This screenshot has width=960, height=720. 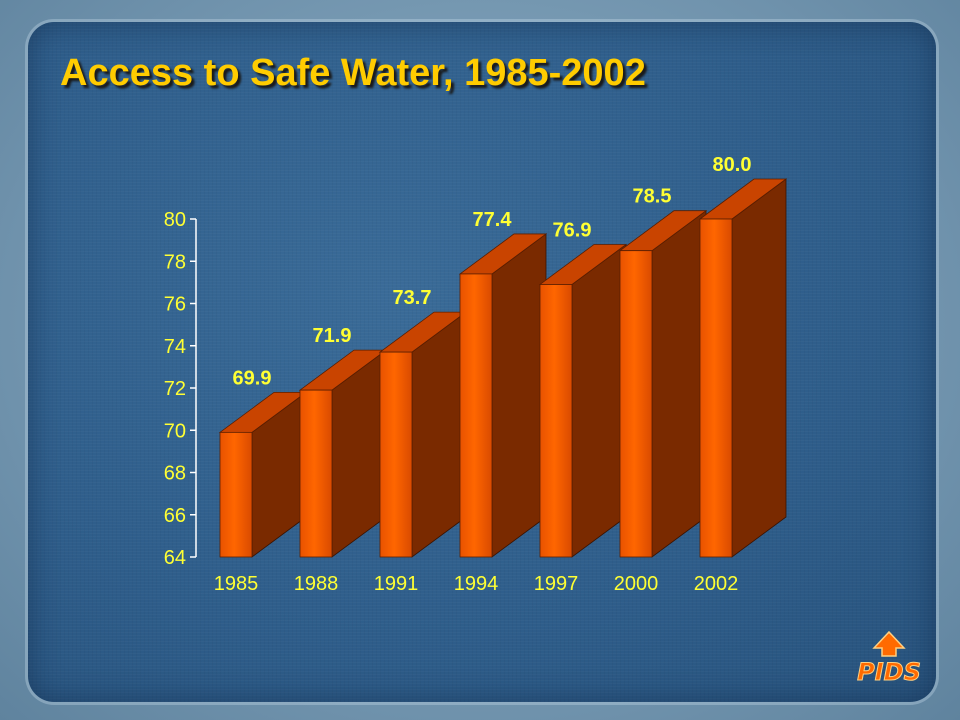 What do you see at coordinates (332, 336) in the screenshot?
I see `data-label: 71.9` at bounding box center [332, 336].